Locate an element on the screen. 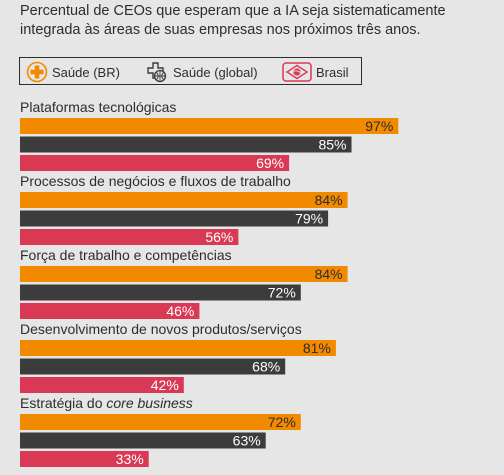 This screenshot has height=475, width=504. value-label: 69% is located at coordinates (270, 163).